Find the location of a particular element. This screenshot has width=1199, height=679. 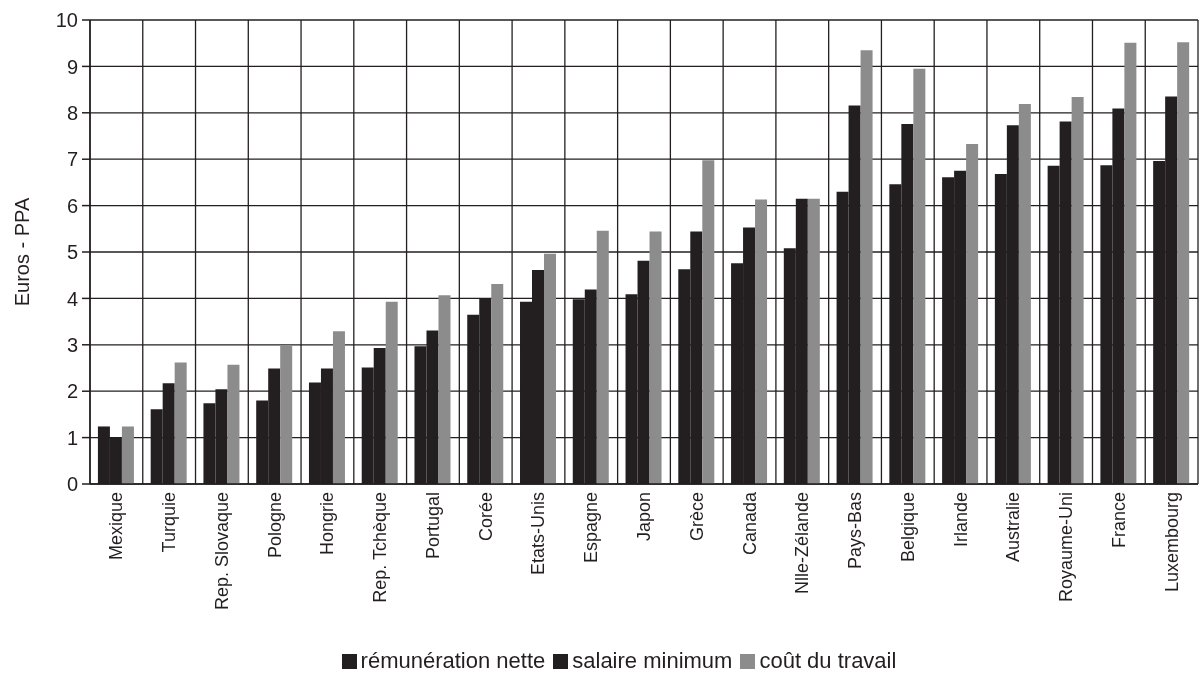

y-tick-label: 6 is located at coordinates (72, 205).